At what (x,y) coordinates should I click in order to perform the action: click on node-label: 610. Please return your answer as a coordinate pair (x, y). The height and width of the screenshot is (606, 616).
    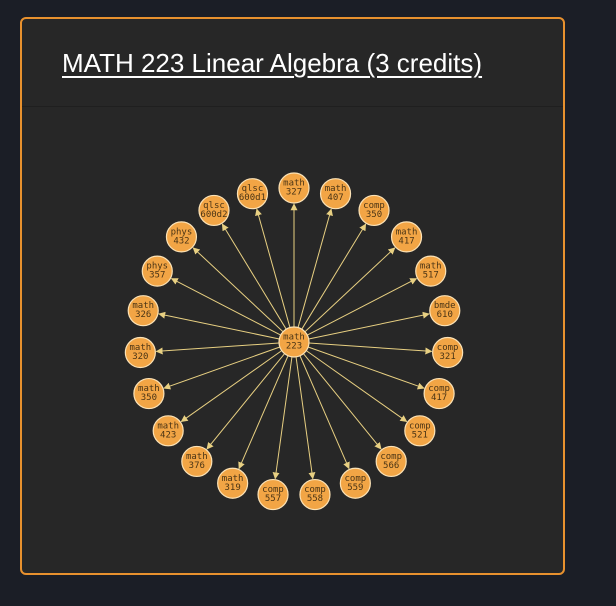
    Looking at the image, I should click on (445, 315).